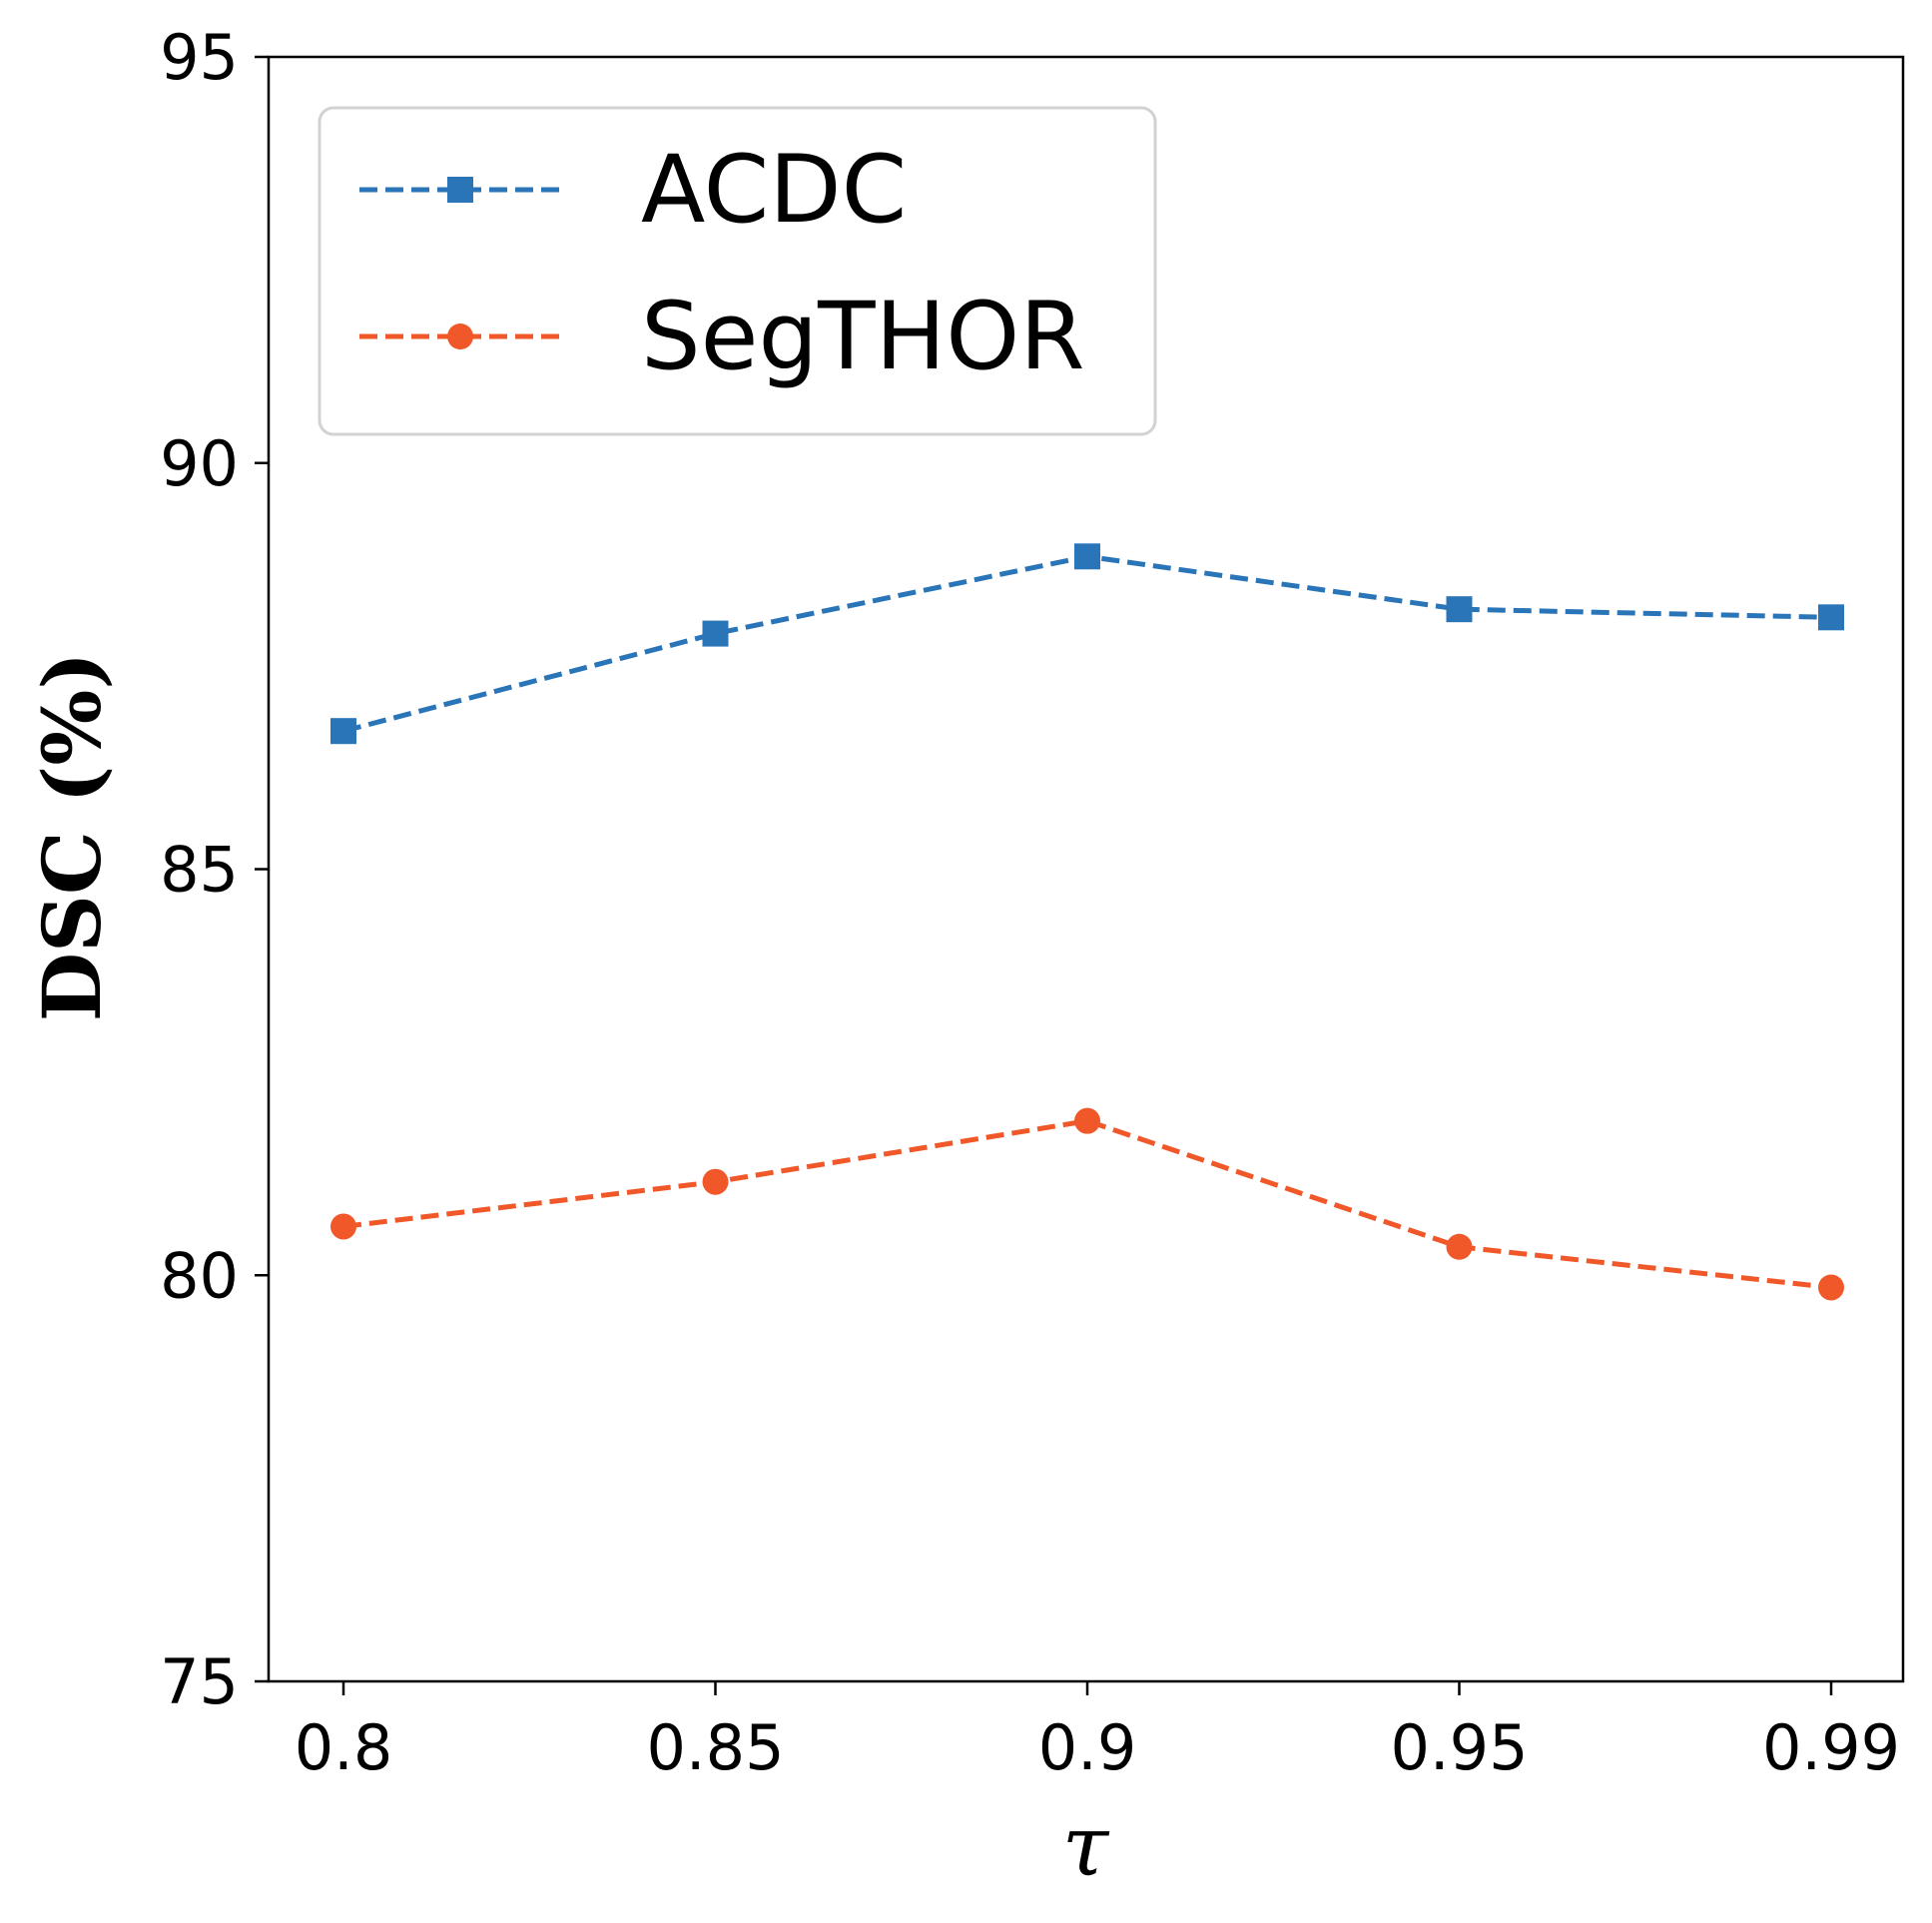  What do you see at coordinates (633, 190) in the screenshot?
I see `legend-item-acdc: ACDC` at bounding box center [633, 190].